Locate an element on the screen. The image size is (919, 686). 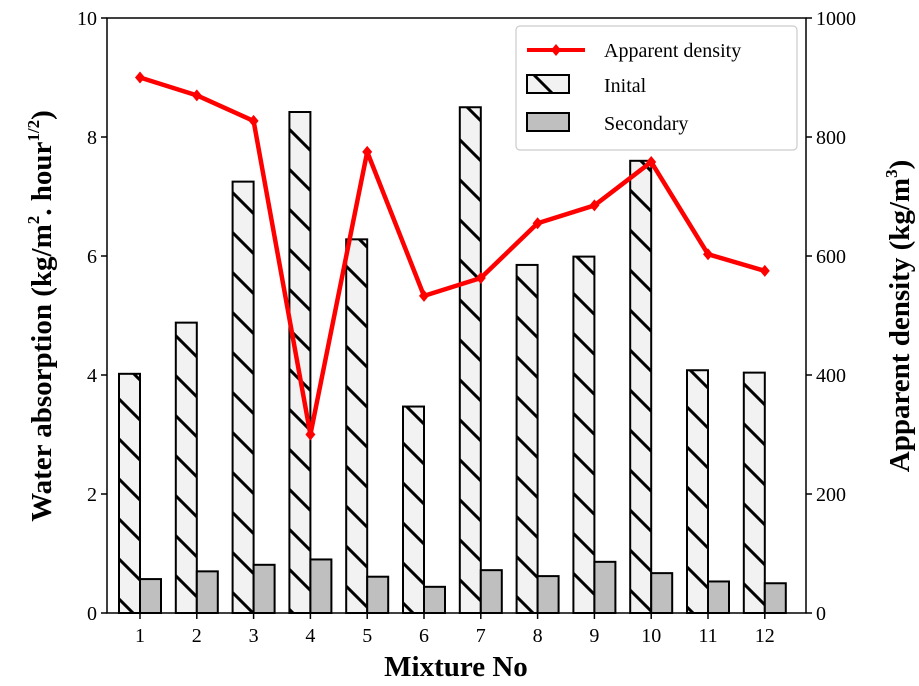
x-tick-label-8: 8 is located at coordinates (538, 636).